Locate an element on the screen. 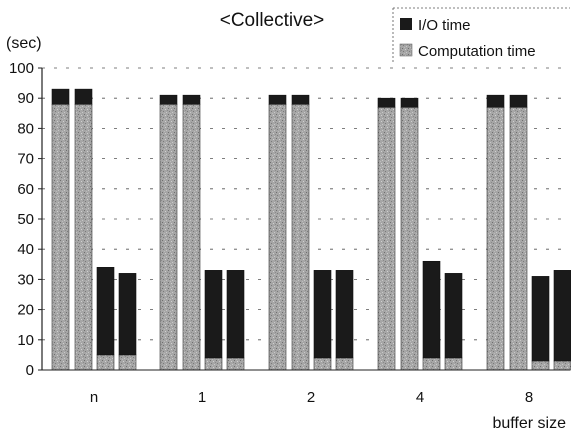 The height and width of the screenshot is (434, 571). x-axis-label: buffer size is located at coordinates (529, 423).